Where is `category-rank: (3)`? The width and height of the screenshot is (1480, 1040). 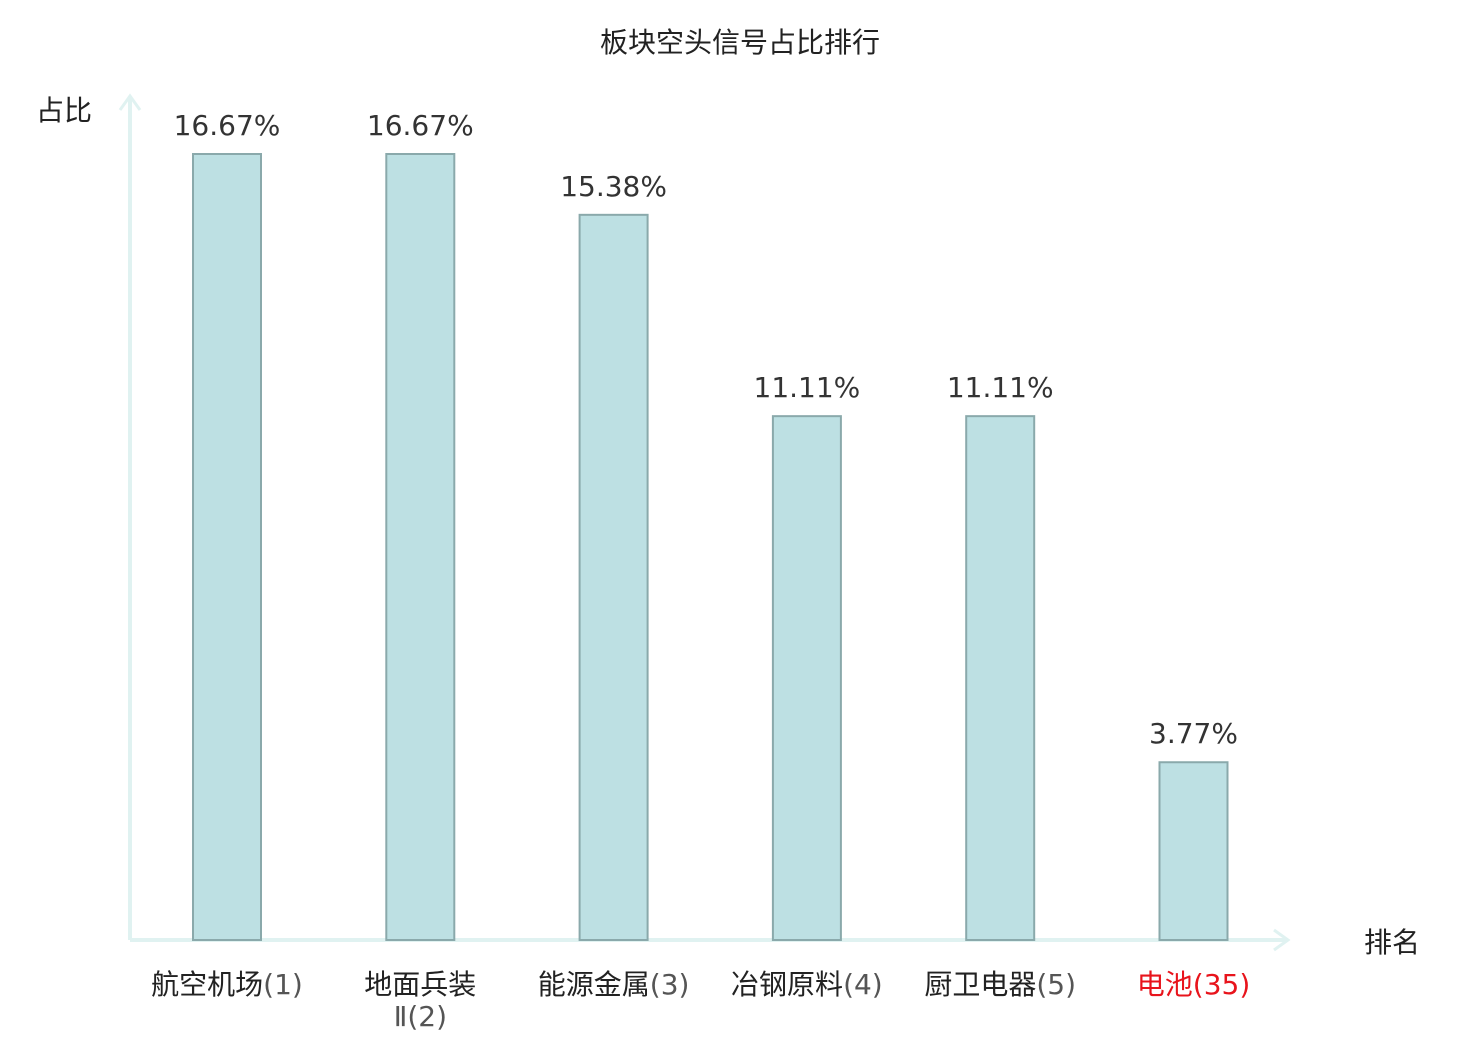 category-rank: (3) is located at coordinates (670, 984).